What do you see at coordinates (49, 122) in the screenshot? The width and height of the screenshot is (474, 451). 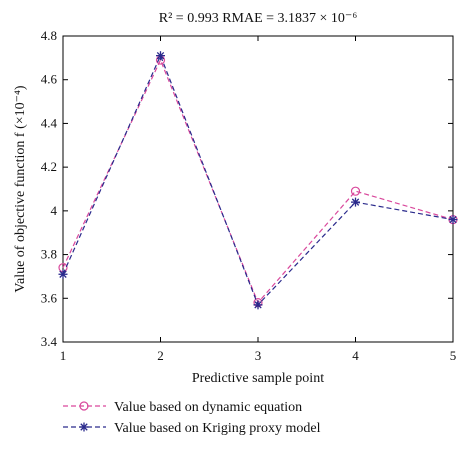 I see `y-tick-label: 4.4` at bounding box center [49, 122].